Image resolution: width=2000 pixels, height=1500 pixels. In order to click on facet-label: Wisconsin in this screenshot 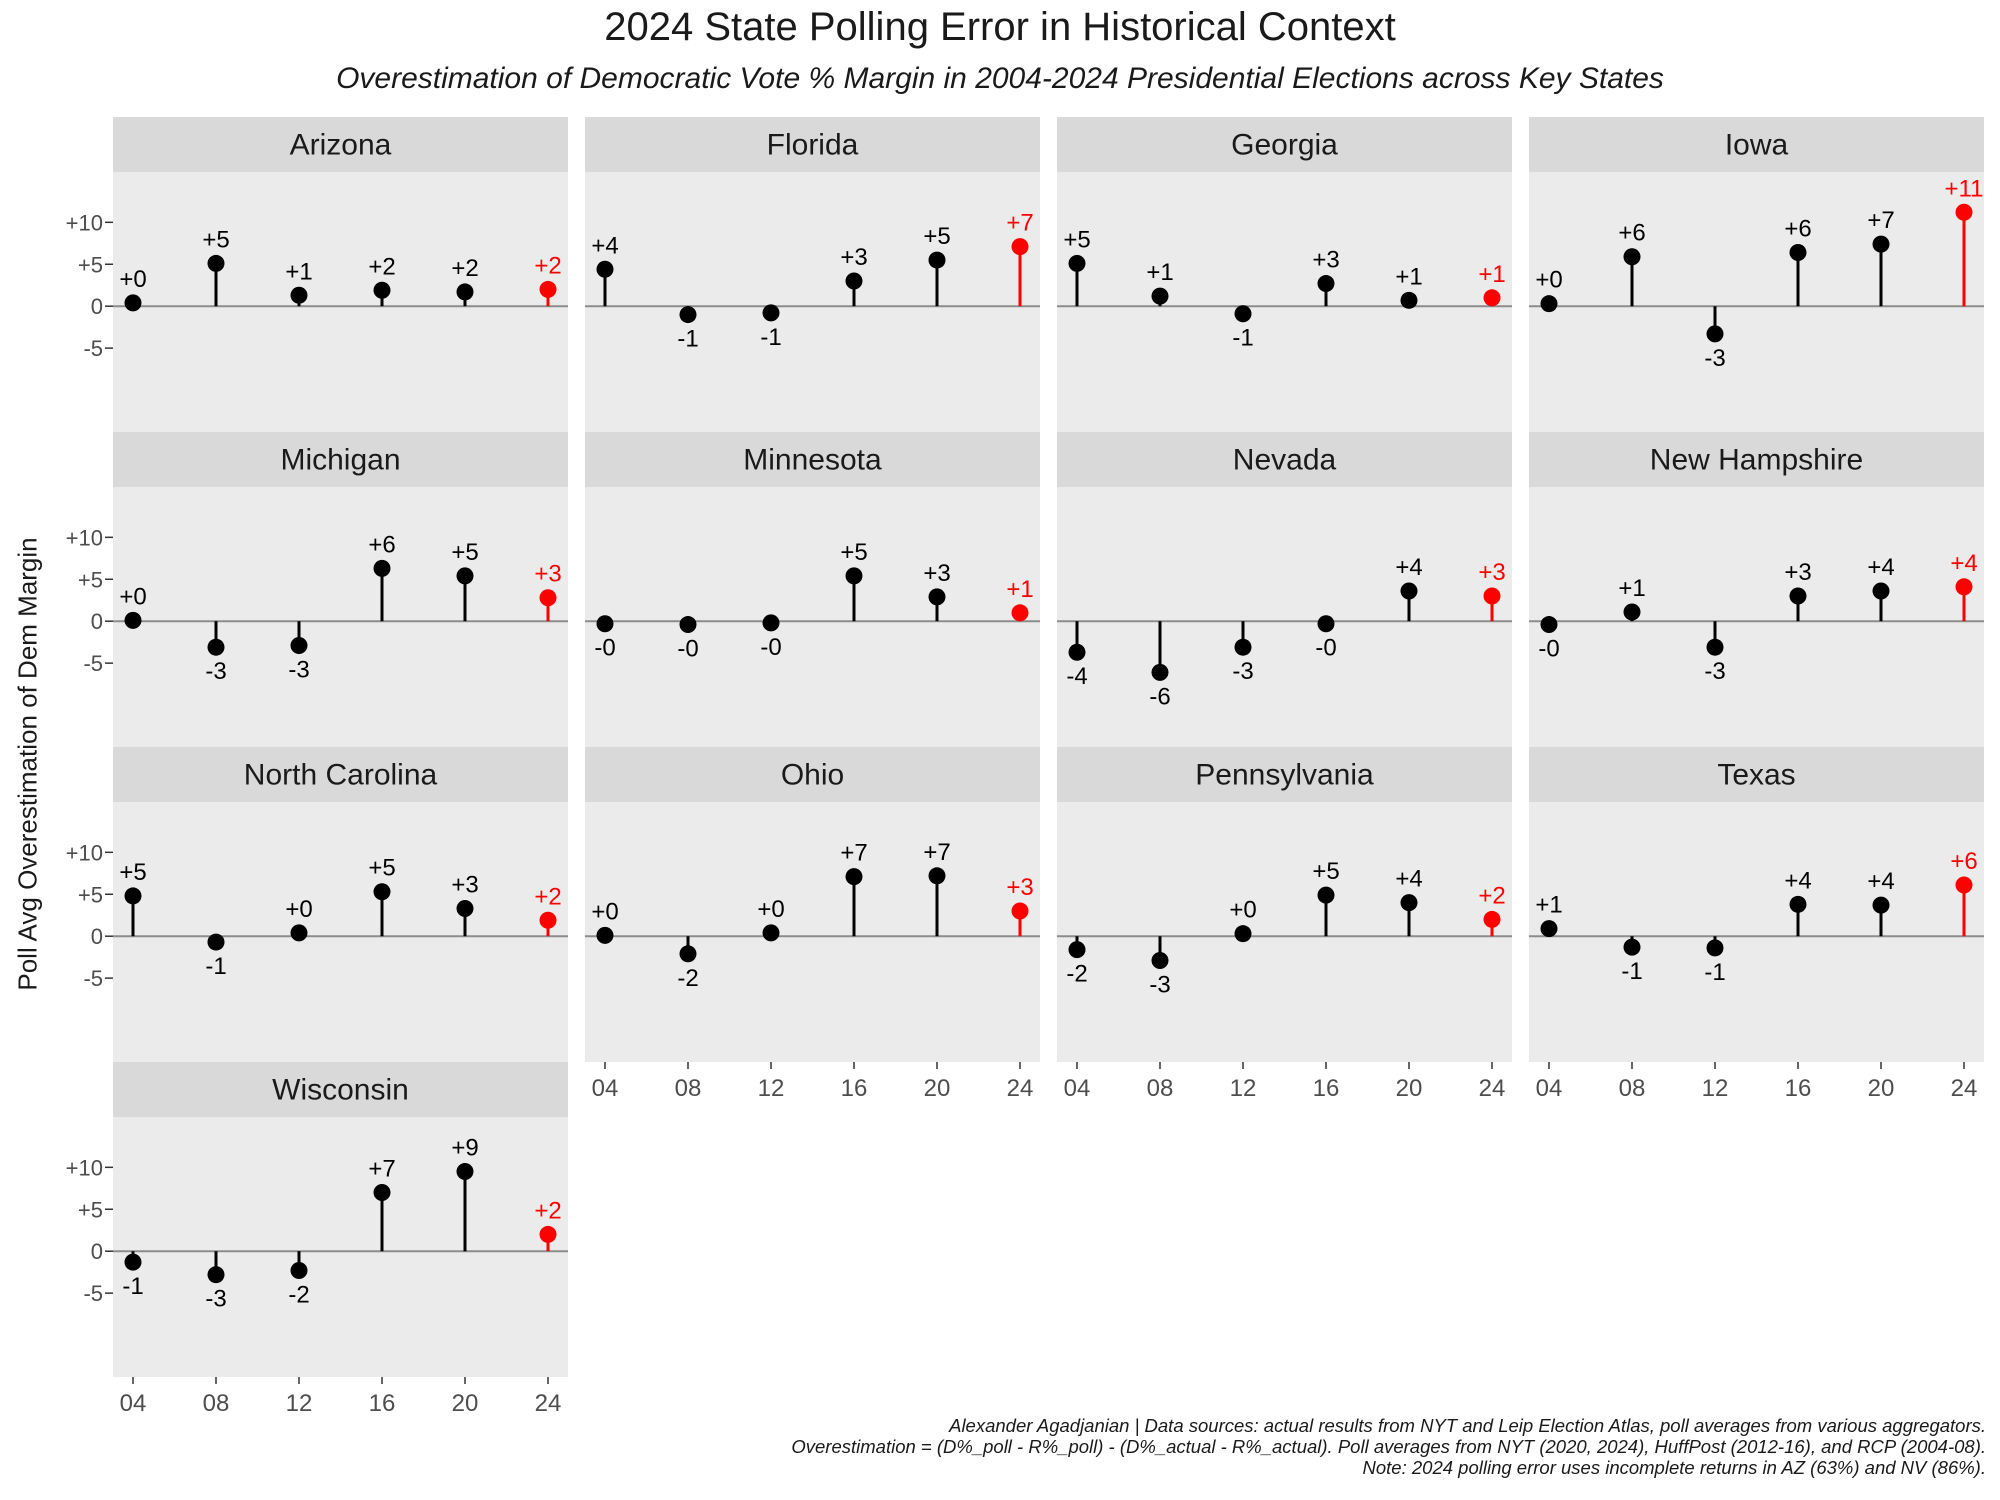, I will do `click(340, 1090)`.